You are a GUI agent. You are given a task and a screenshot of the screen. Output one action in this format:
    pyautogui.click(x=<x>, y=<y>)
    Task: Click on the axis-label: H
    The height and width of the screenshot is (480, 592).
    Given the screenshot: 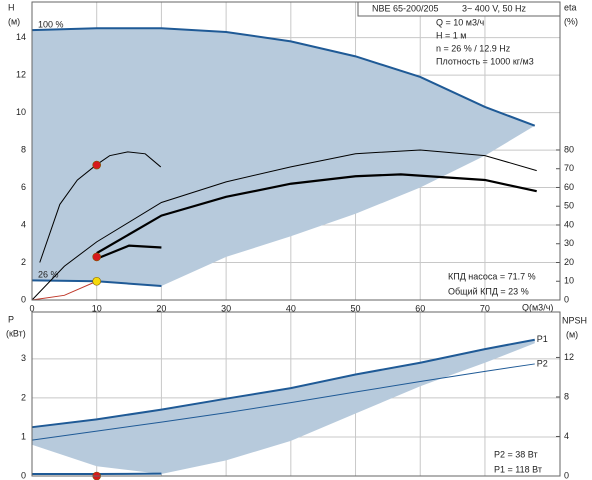 What is the action you would take?
    pyautogui.click(x=11, y=7)
    